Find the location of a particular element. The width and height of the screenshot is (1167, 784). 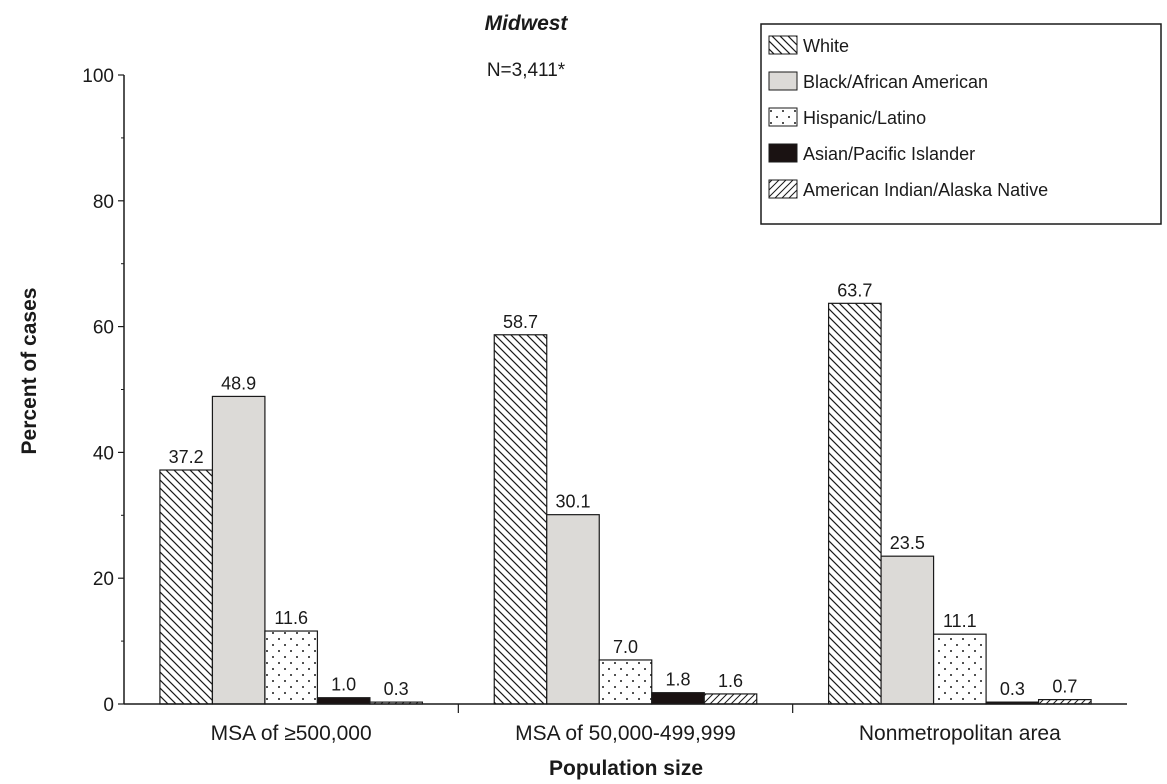

legend-label: White is located at coordinates (826, 46).